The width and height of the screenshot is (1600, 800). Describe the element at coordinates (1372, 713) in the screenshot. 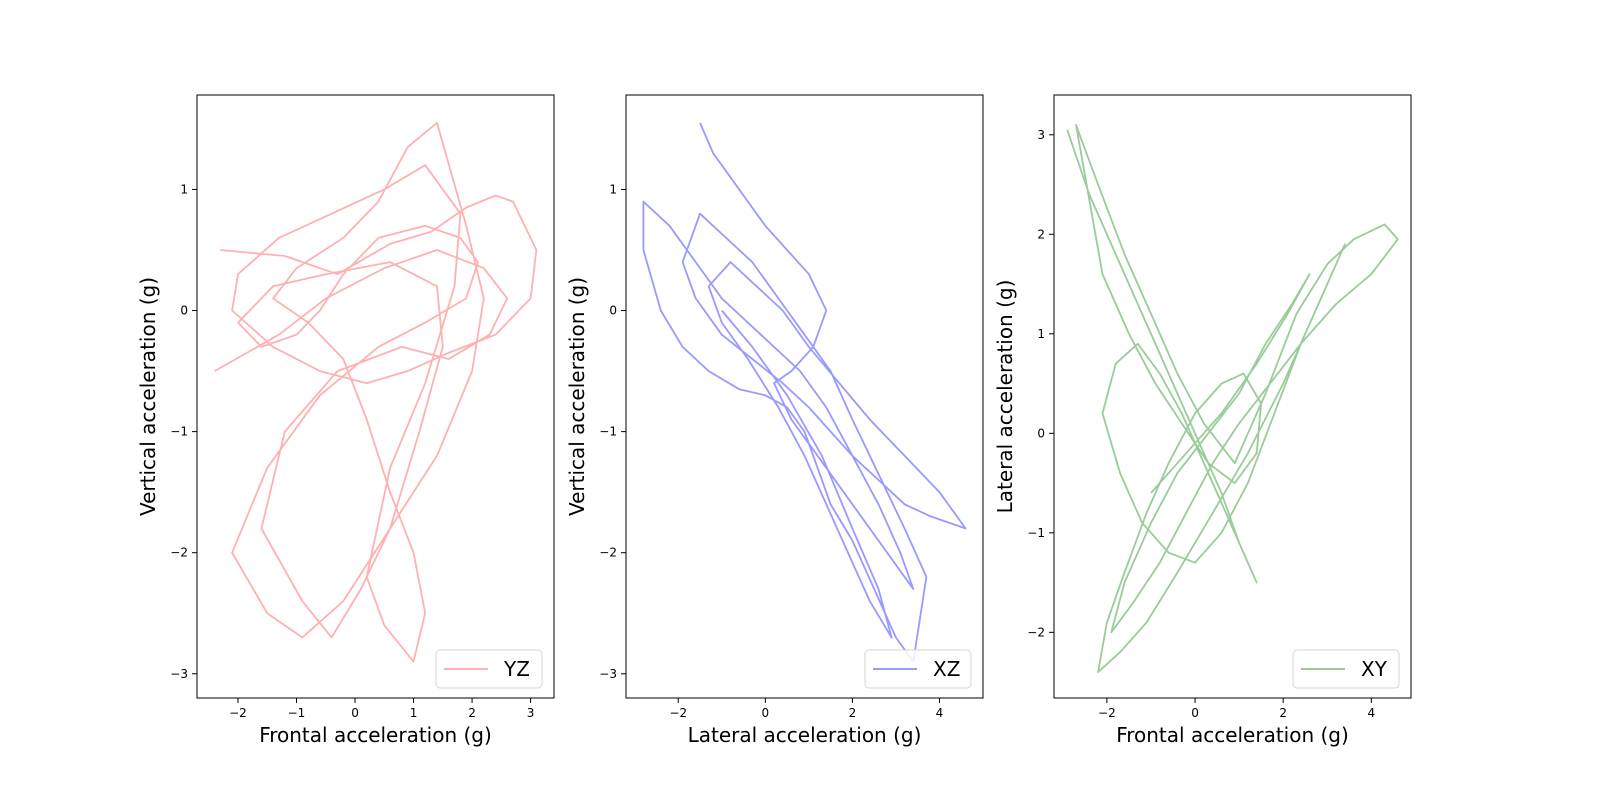

I see `x-tick-label-xy-3: 4` at that location.